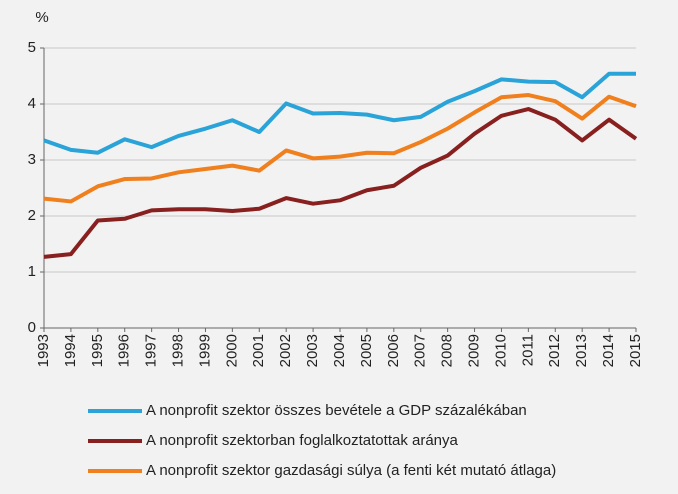 Image resolution: width=678 pixels, height=494 pixels. What do you see at coordinates (151, 350) in the screenshot?
I see `x-tick-label: 1997` at bounding box center [151, 350].